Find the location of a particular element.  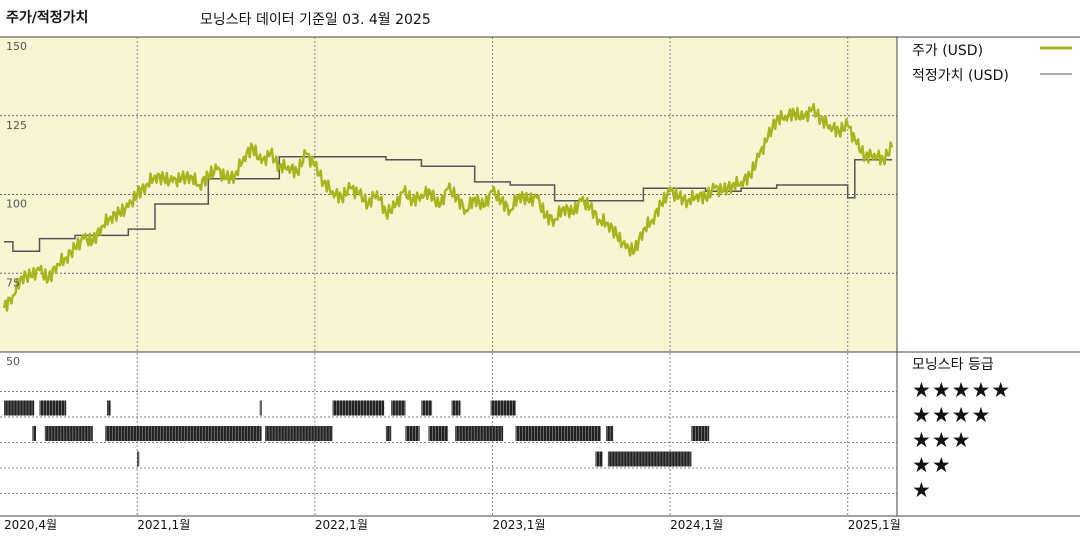

rating-panel-title: 모닝스타 등급 is located at coordinates (953, 365).